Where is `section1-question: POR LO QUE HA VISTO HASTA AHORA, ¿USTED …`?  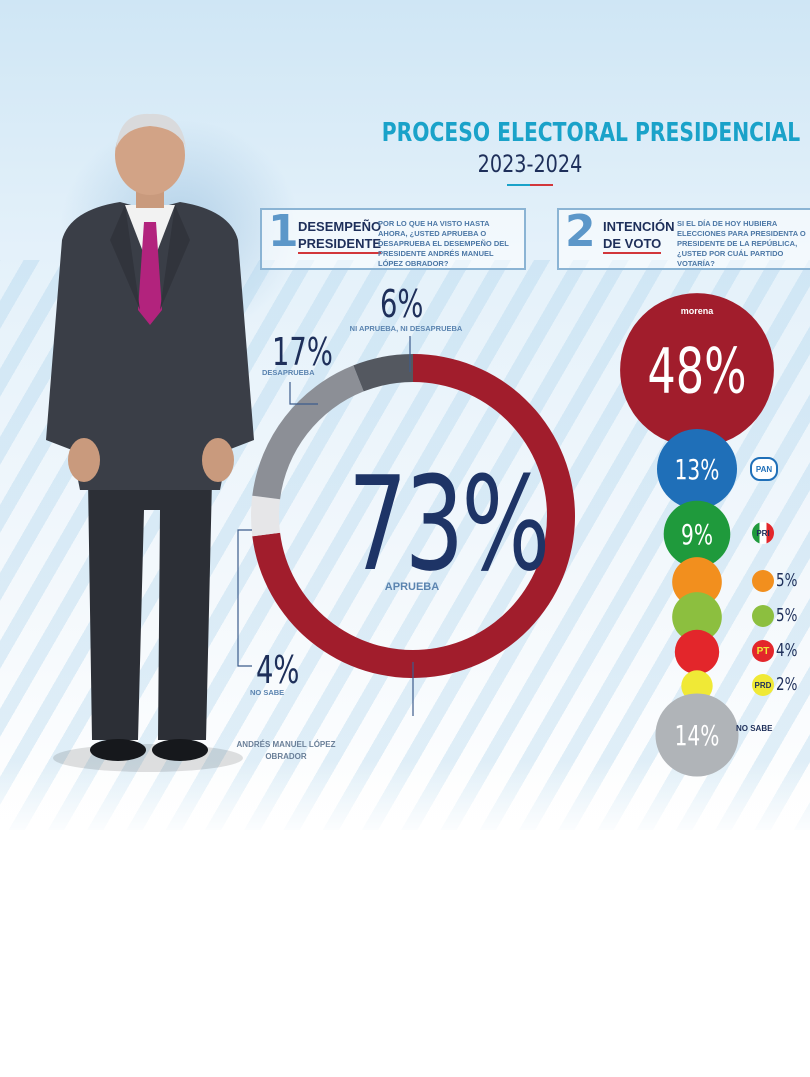 section1-question: POR LO QUE HA VISTO HASTA AHORA, ¿USTED … is located at coordinates (443, 243).